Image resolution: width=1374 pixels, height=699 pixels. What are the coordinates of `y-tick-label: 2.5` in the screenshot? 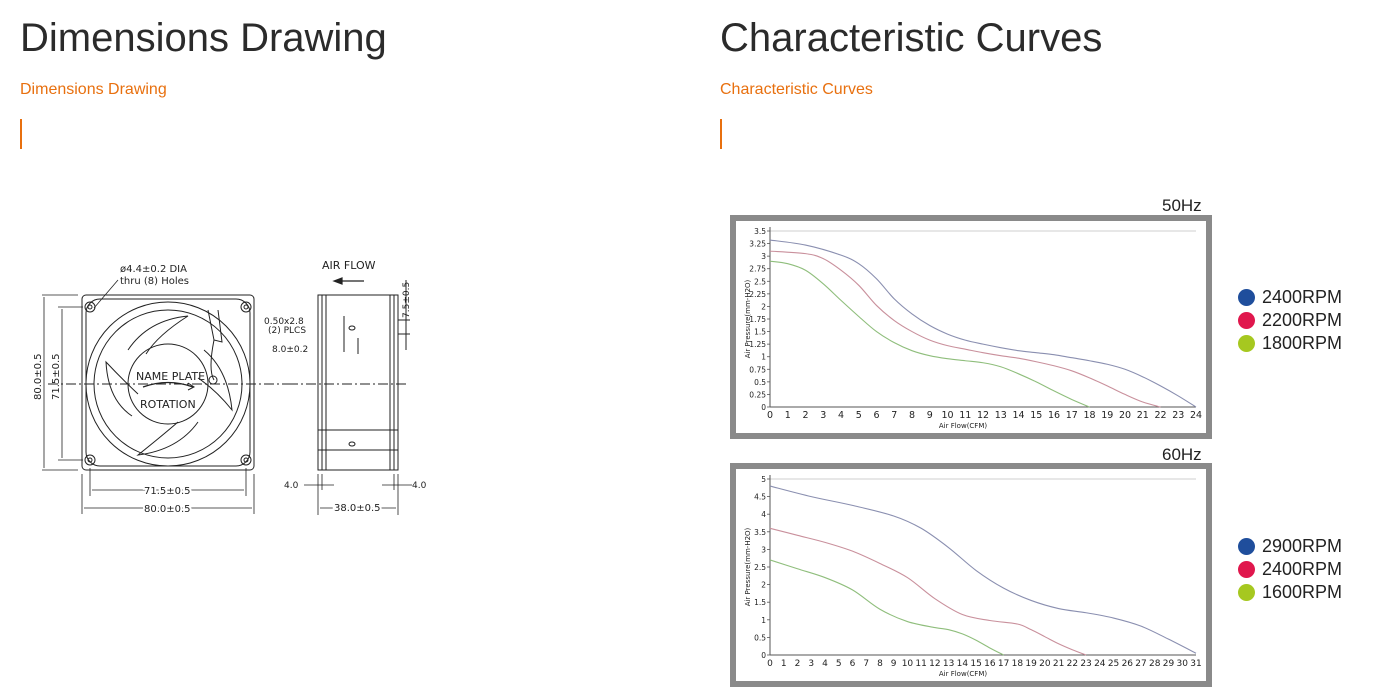 It's located at (760, 567).